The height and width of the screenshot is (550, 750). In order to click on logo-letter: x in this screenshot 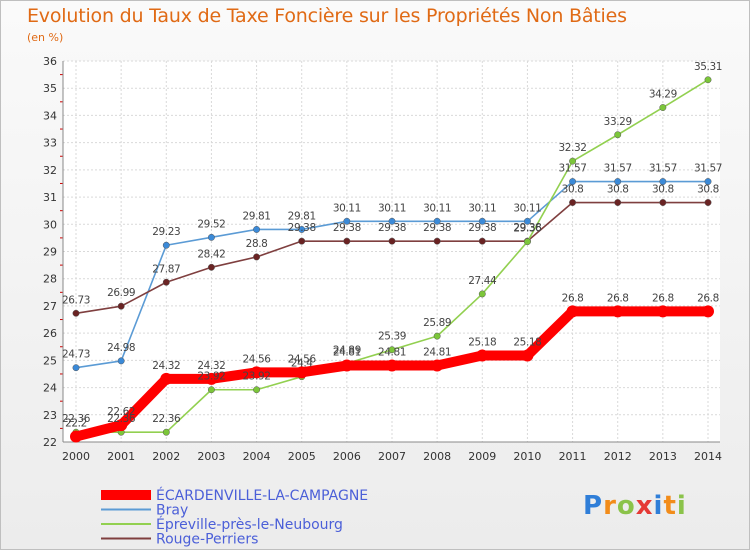, I will do `click(644, 506)`.